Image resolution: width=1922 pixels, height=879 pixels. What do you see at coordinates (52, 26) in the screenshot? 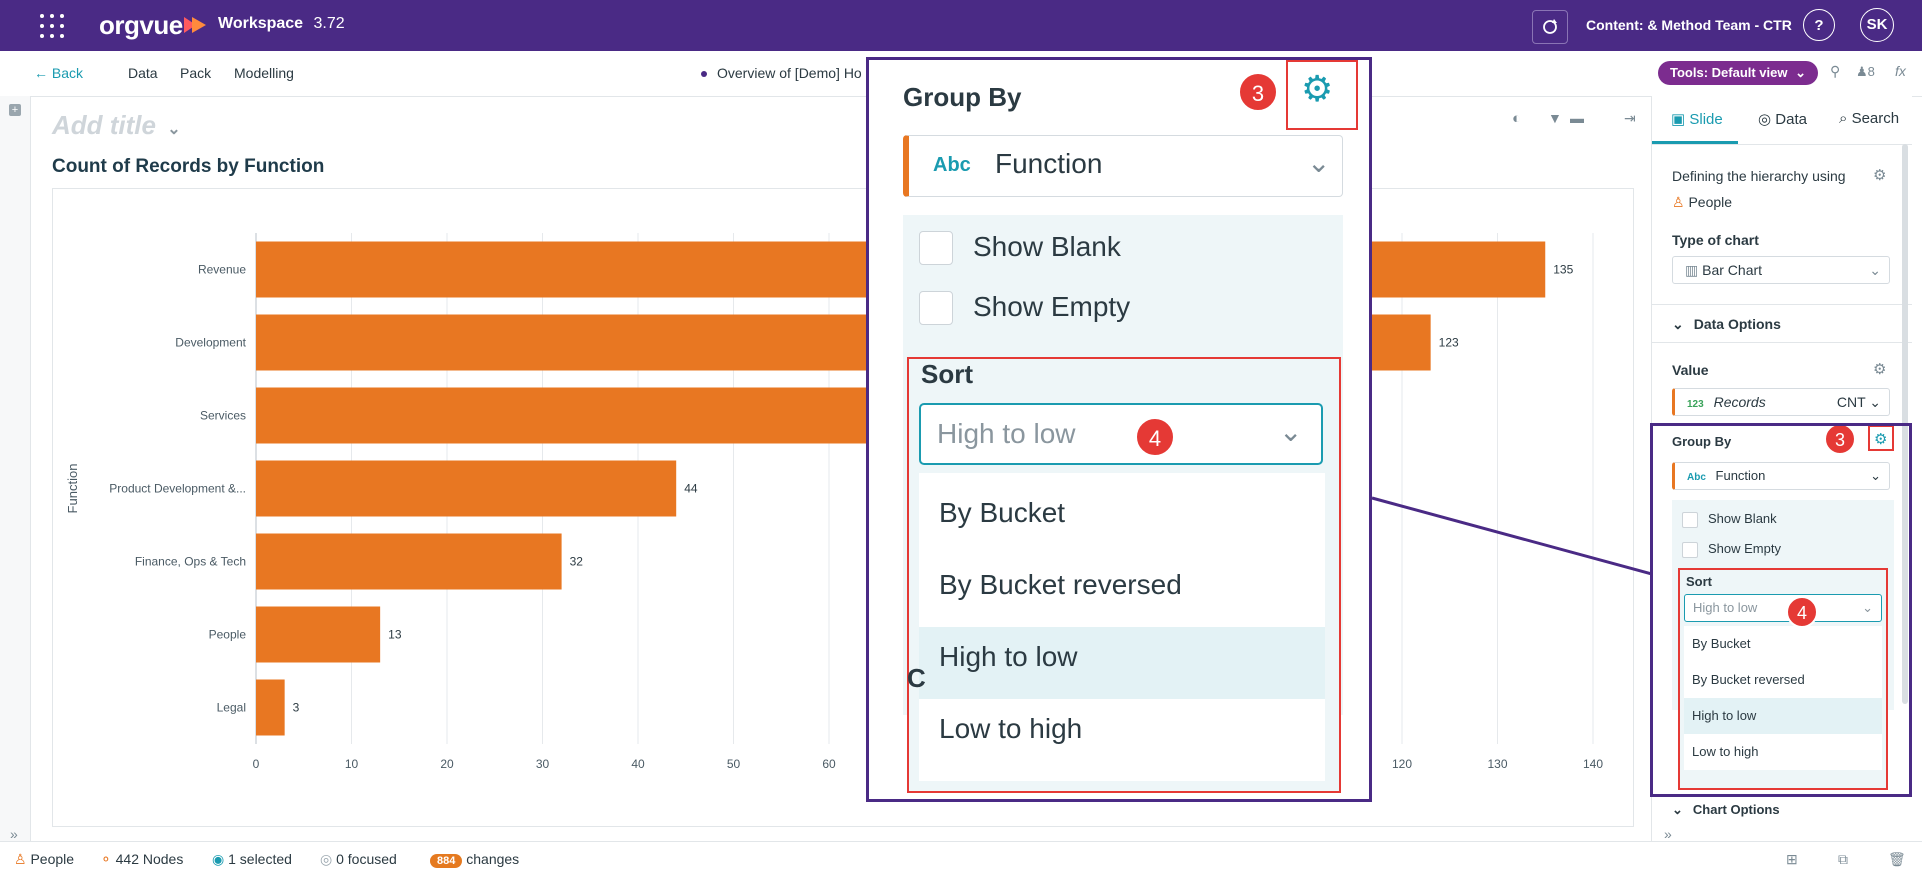
I see `apps-grid-icon` at bounding box center [52, 26].